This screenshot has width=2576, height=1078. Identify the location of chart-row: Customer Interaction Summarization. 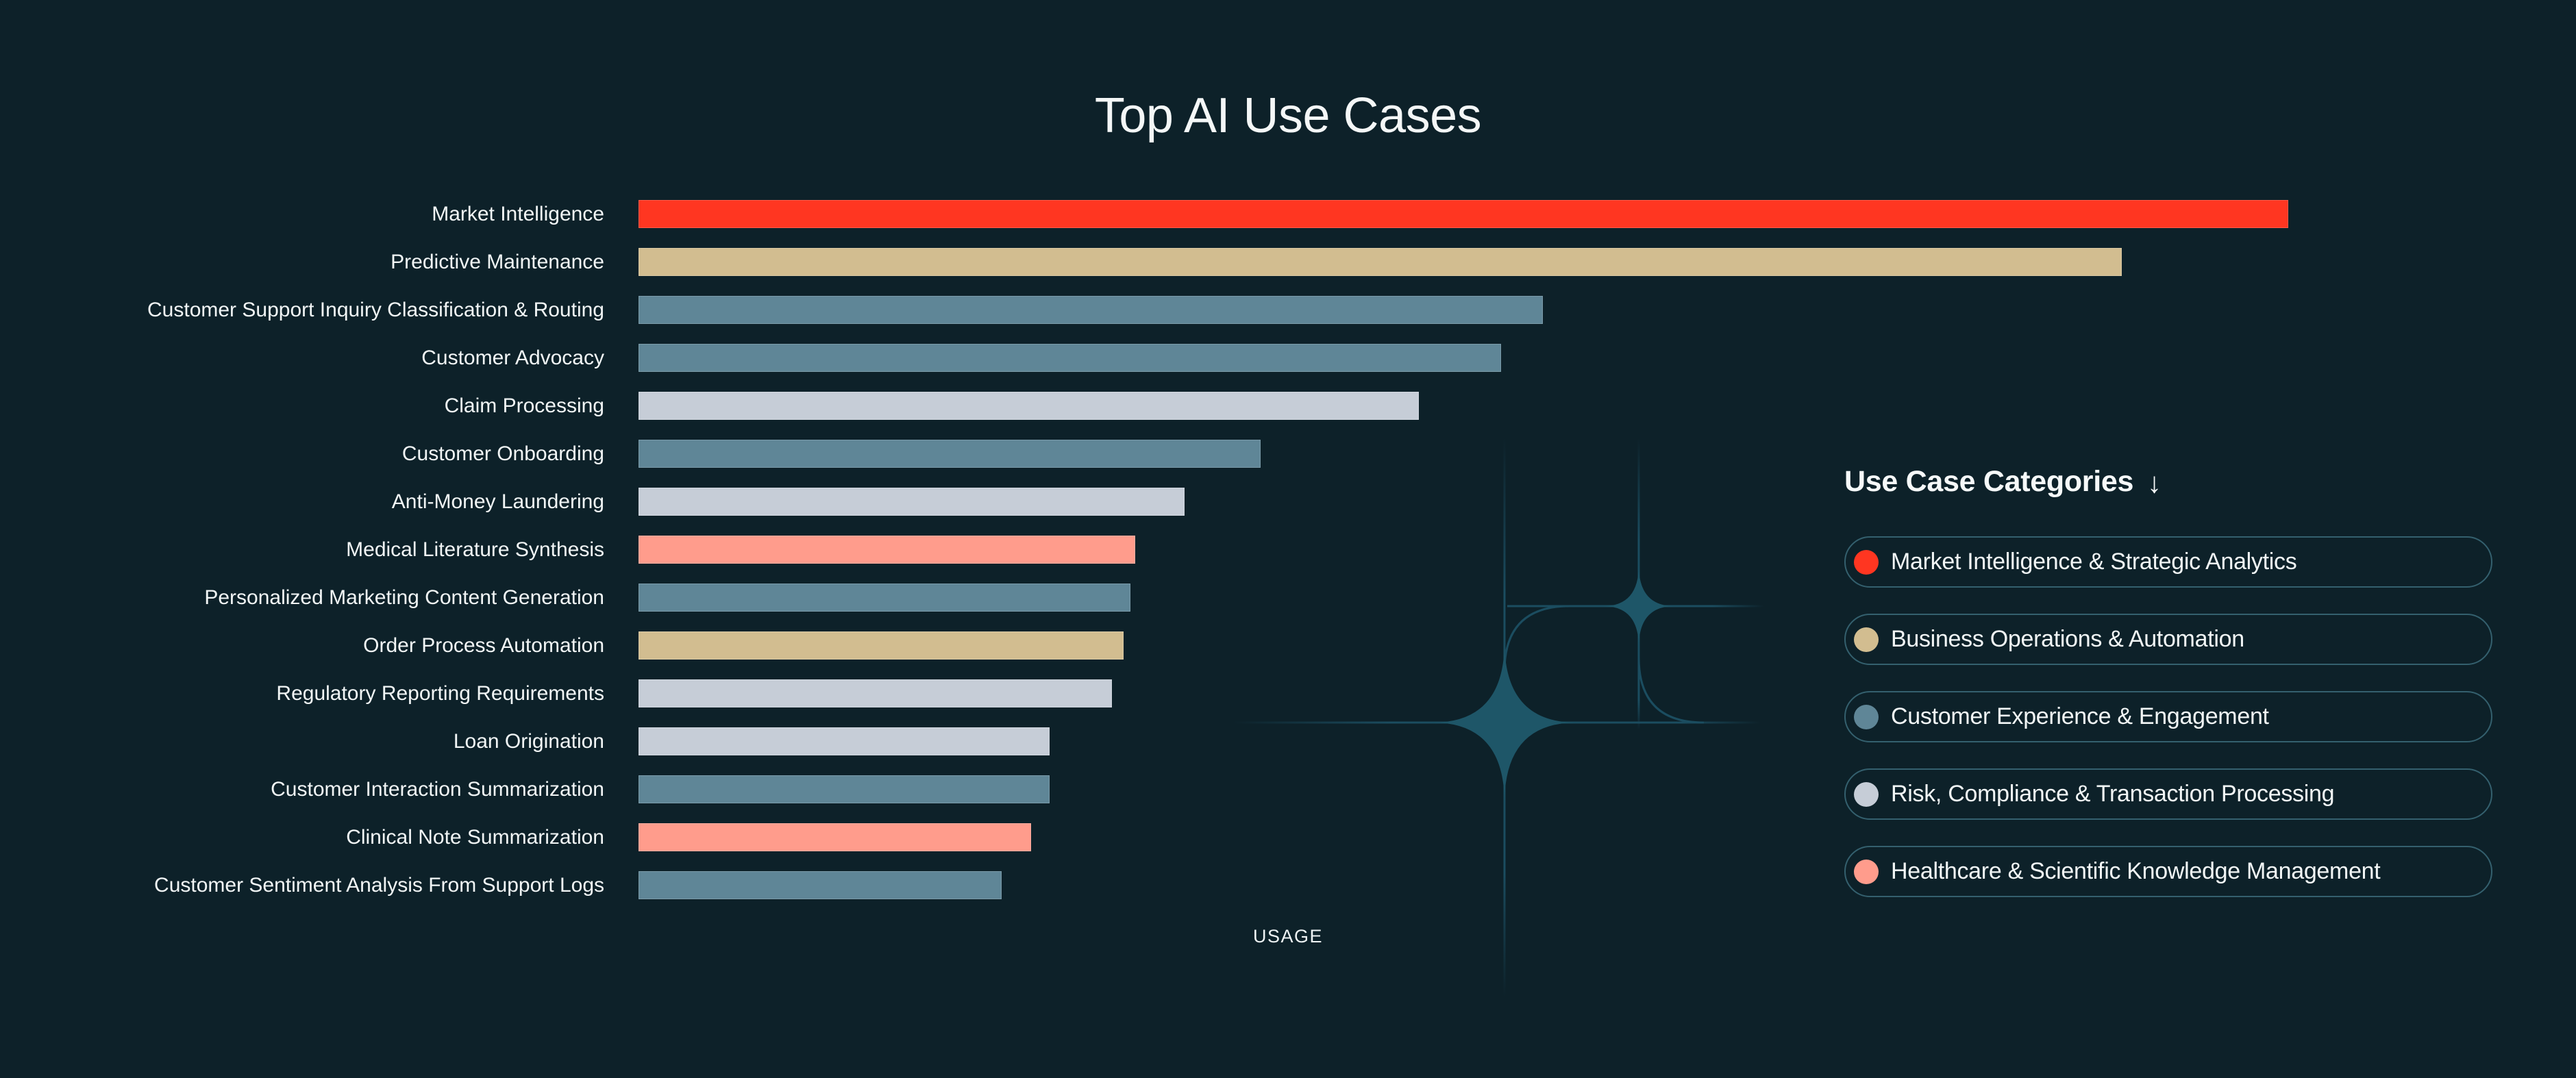
(1288, 789).